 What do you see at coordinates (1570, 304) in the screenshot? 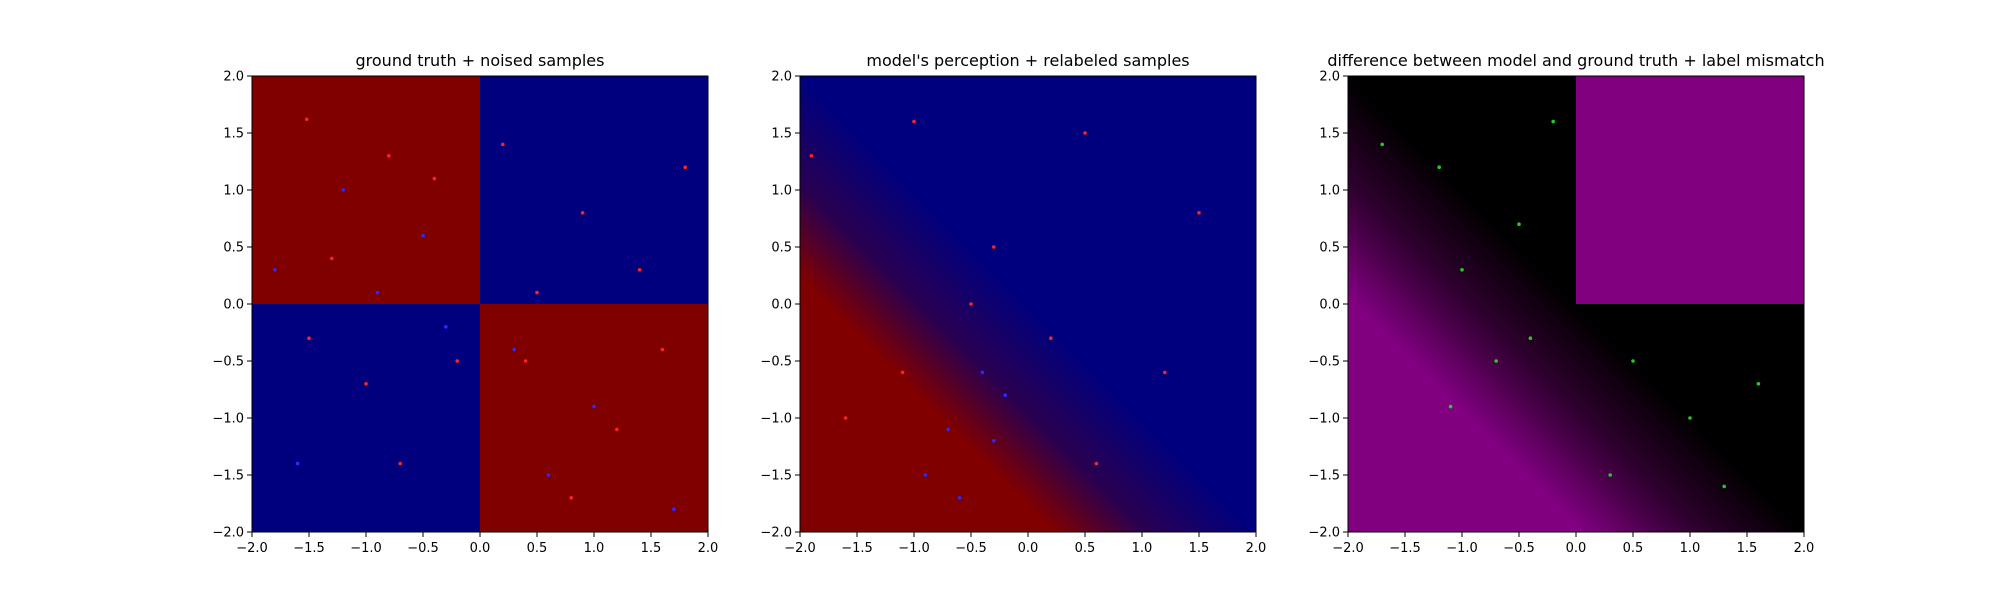
I see `panel-3-points` at bounding box center [1570, 304].